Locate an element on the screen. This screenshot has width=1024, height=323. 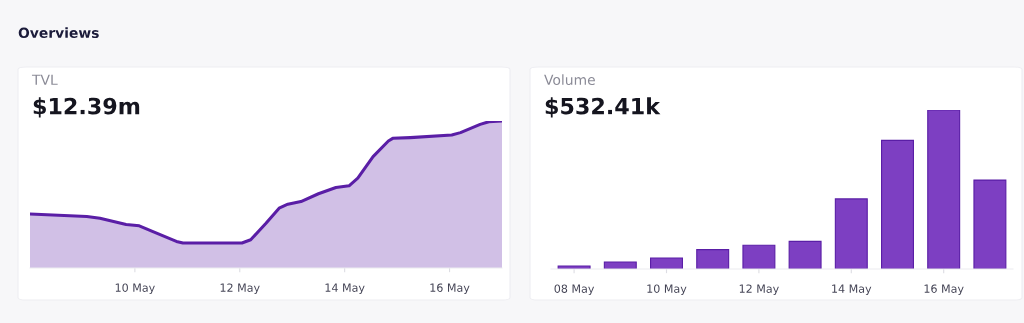
chart-subtitle: $532.41k is located at coordinates (603, 107).